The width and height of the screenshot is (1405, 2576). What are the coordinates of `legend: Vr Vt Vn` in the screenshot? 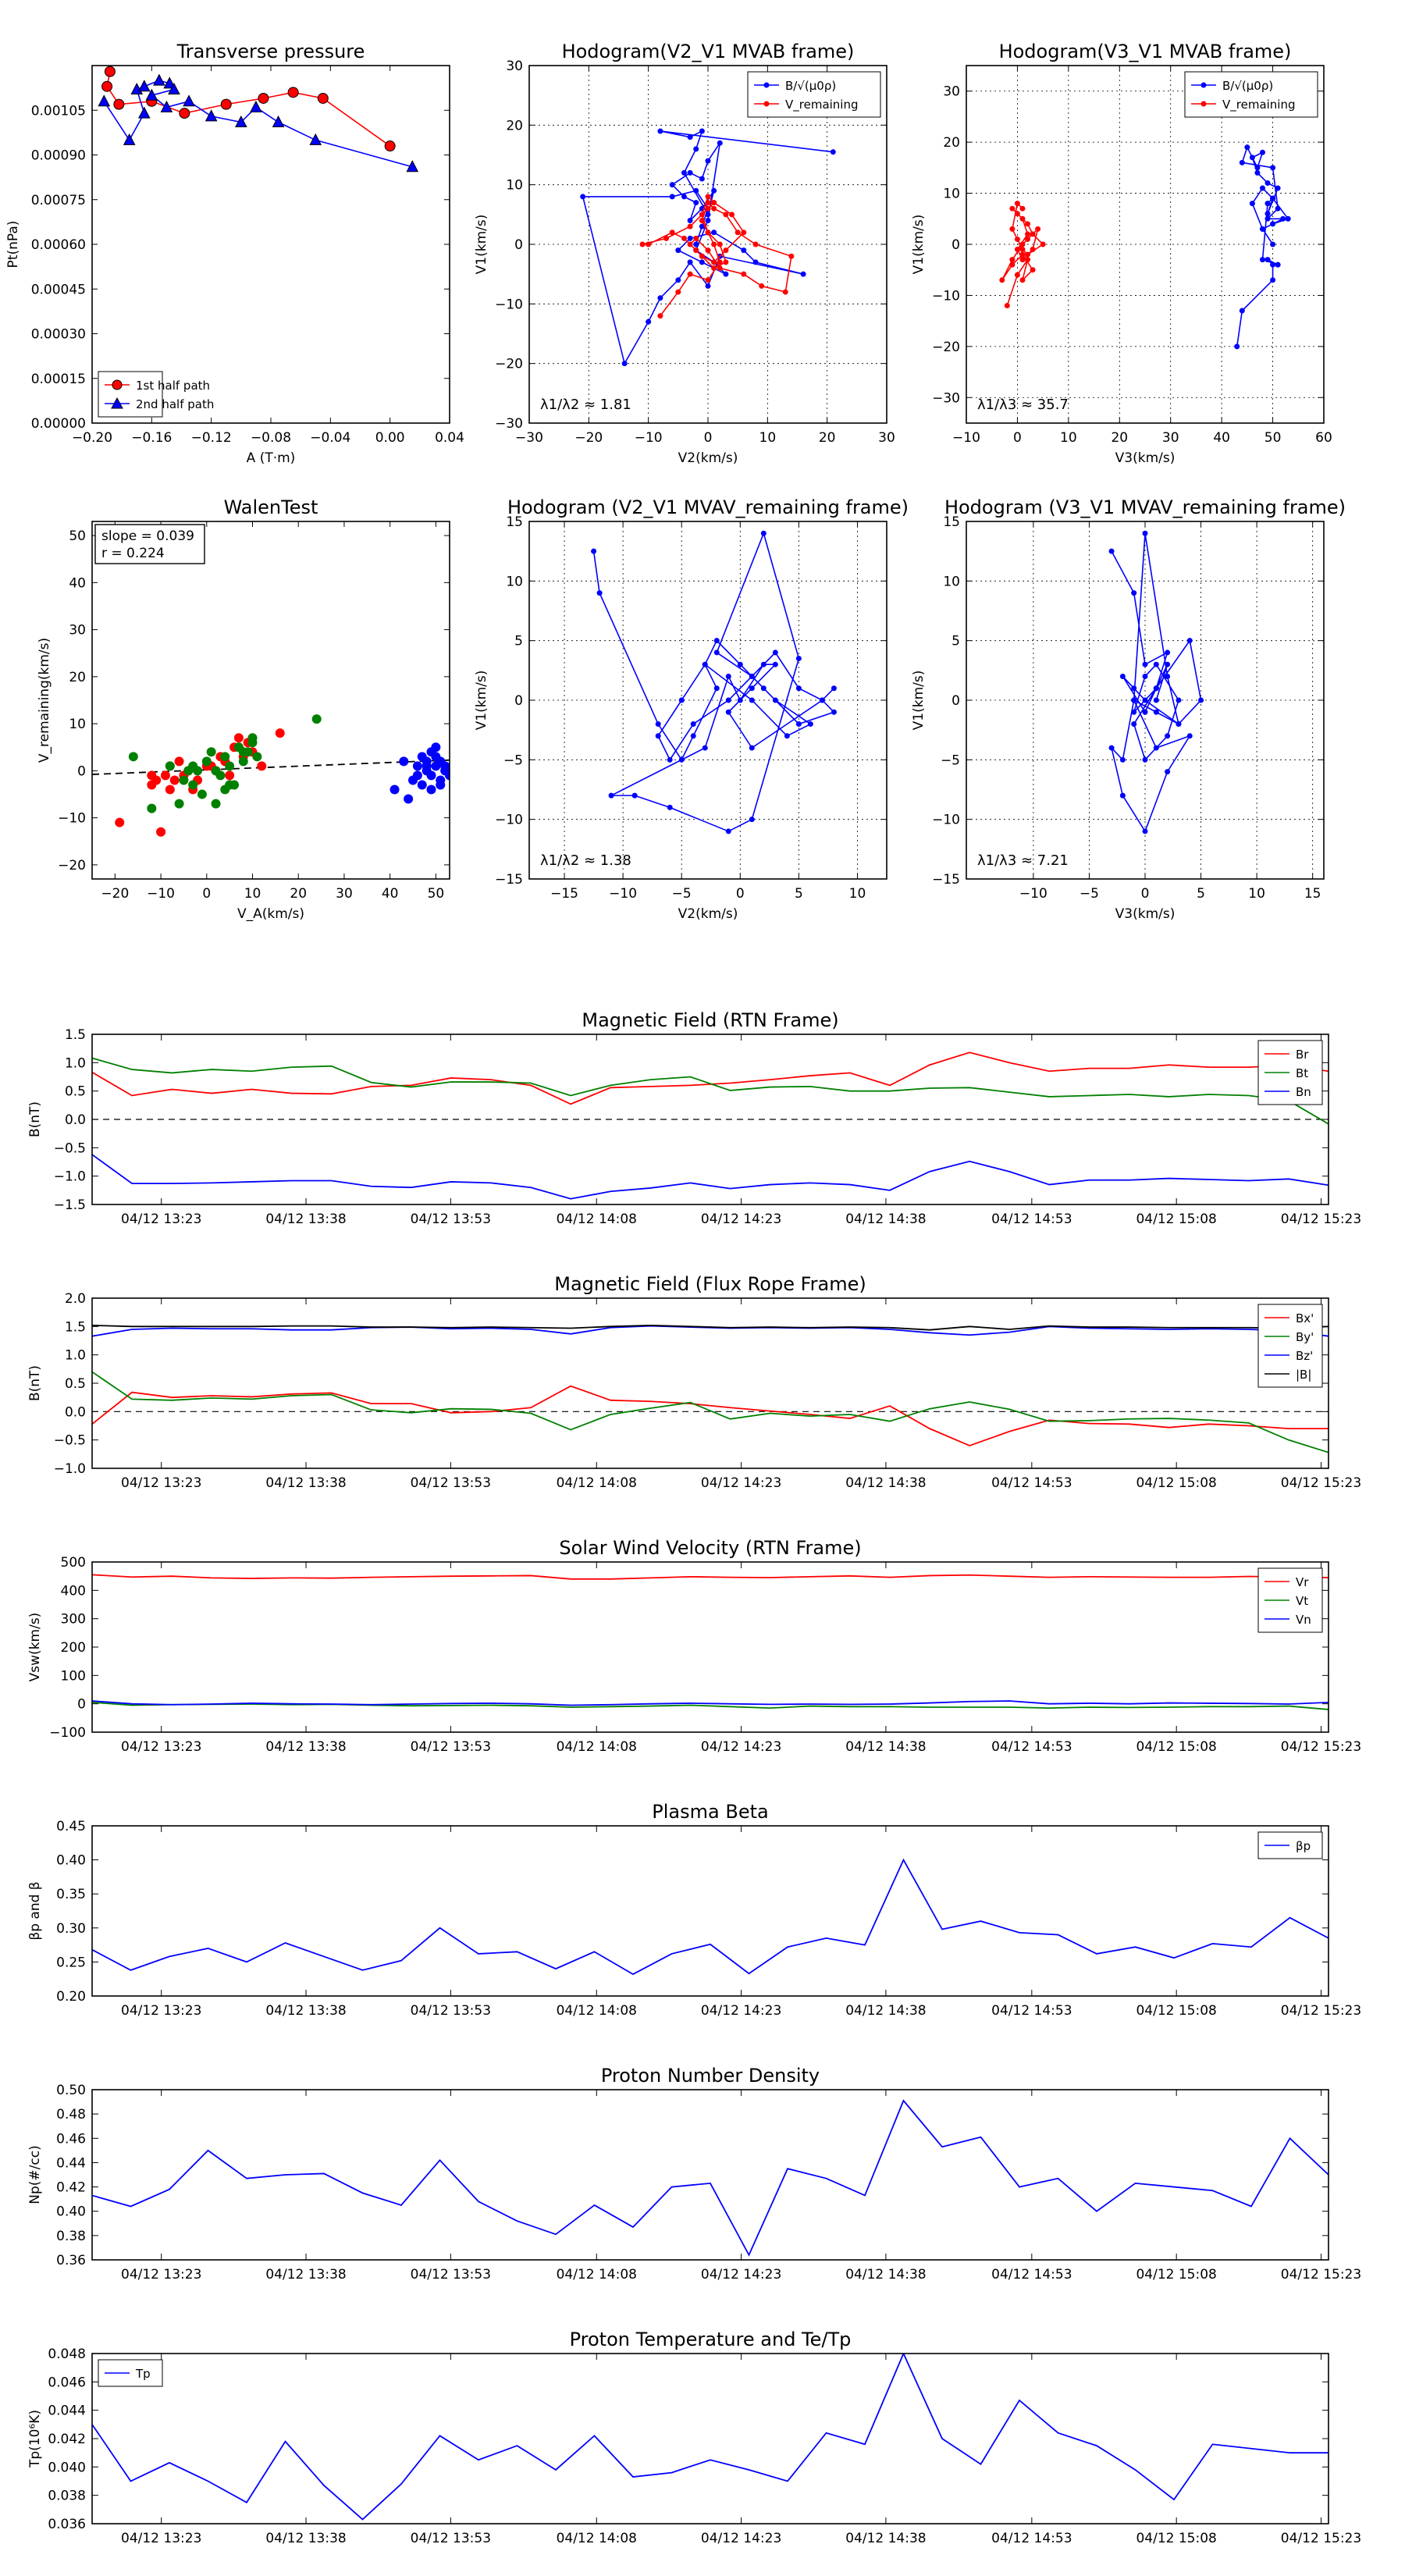 It's located at (1290, 1600).